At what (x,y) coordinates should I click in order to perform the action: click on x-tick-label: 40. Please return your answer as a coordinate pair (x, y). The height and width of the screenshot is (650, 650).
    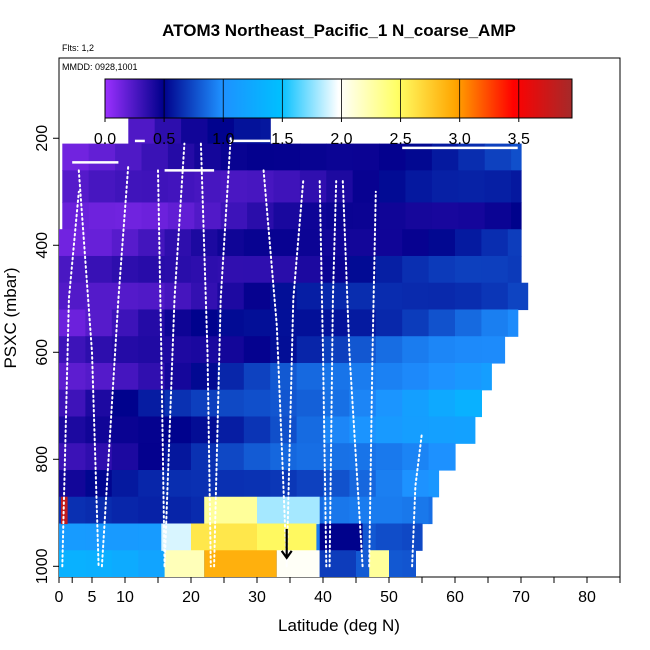
    Looking at the image, I should click on (323, 597).